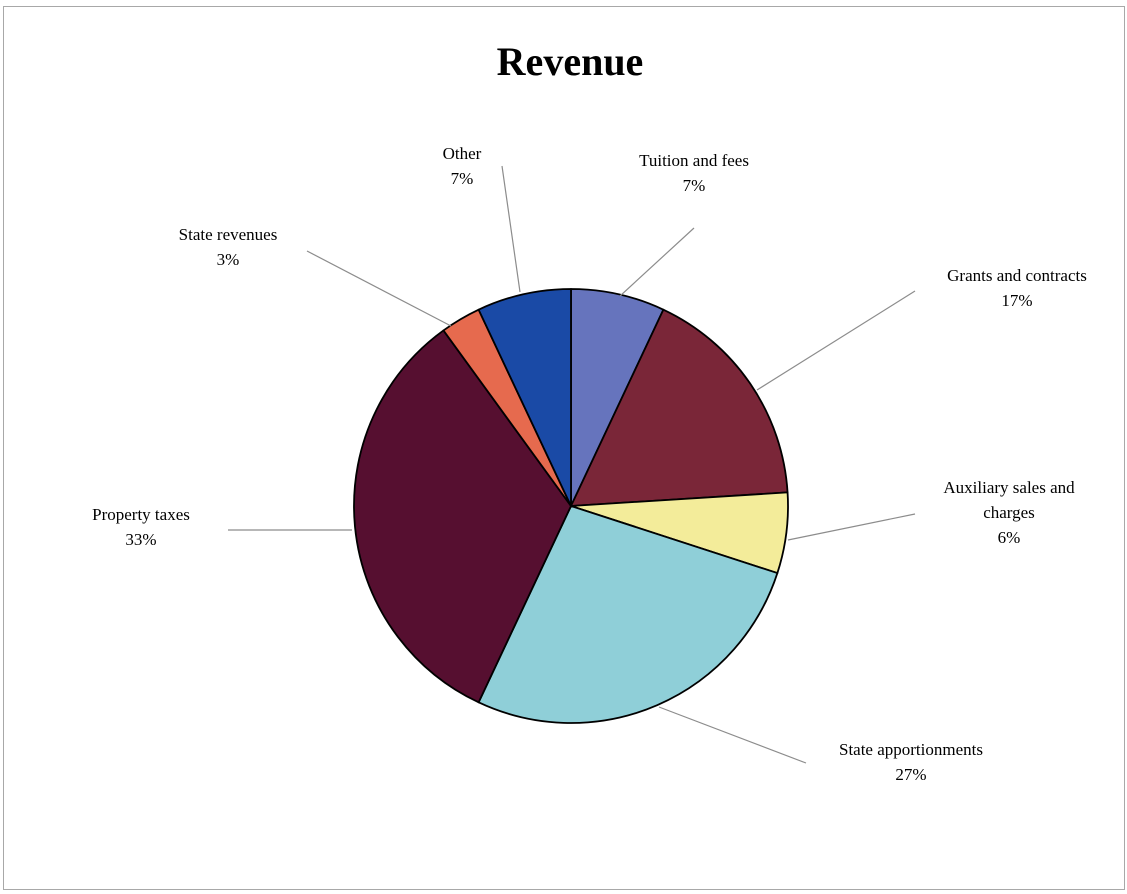  What do you see at coordinates (141, 514) in the screenshot?
I see `slice-name-label: Property taxes` at bounding box center [141, 514].